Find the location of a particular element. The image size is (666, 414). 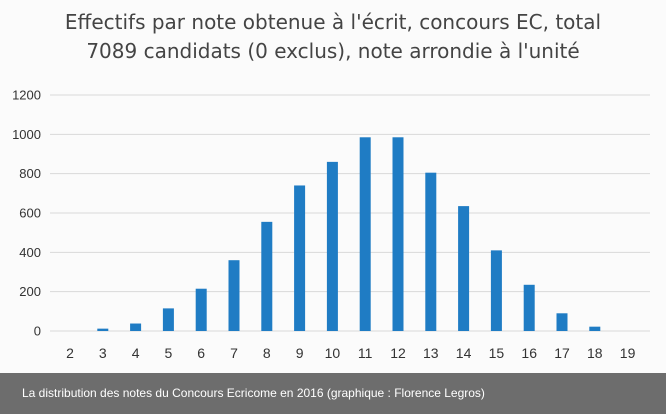

x-tick-label: 17 is located at coordinates (562, 353).